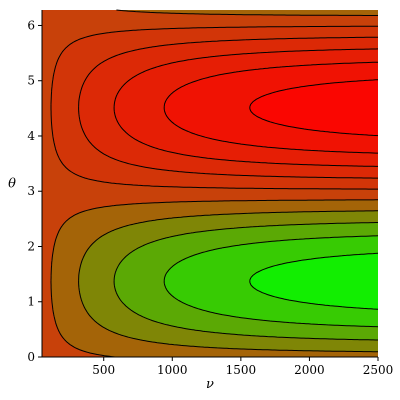  Describe the element at coordinates (31, 357) in the screenshot. I see `y-tick-label: 0` at that location.